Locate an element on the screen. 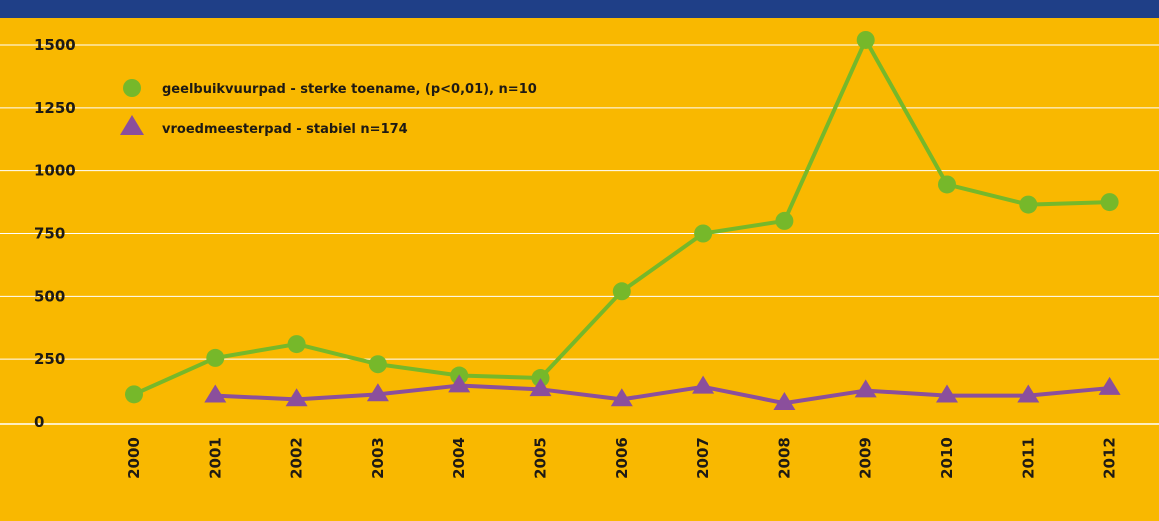 The image size is (1159, 521). legend-marker-triangle is located at coordinates (132, 125).